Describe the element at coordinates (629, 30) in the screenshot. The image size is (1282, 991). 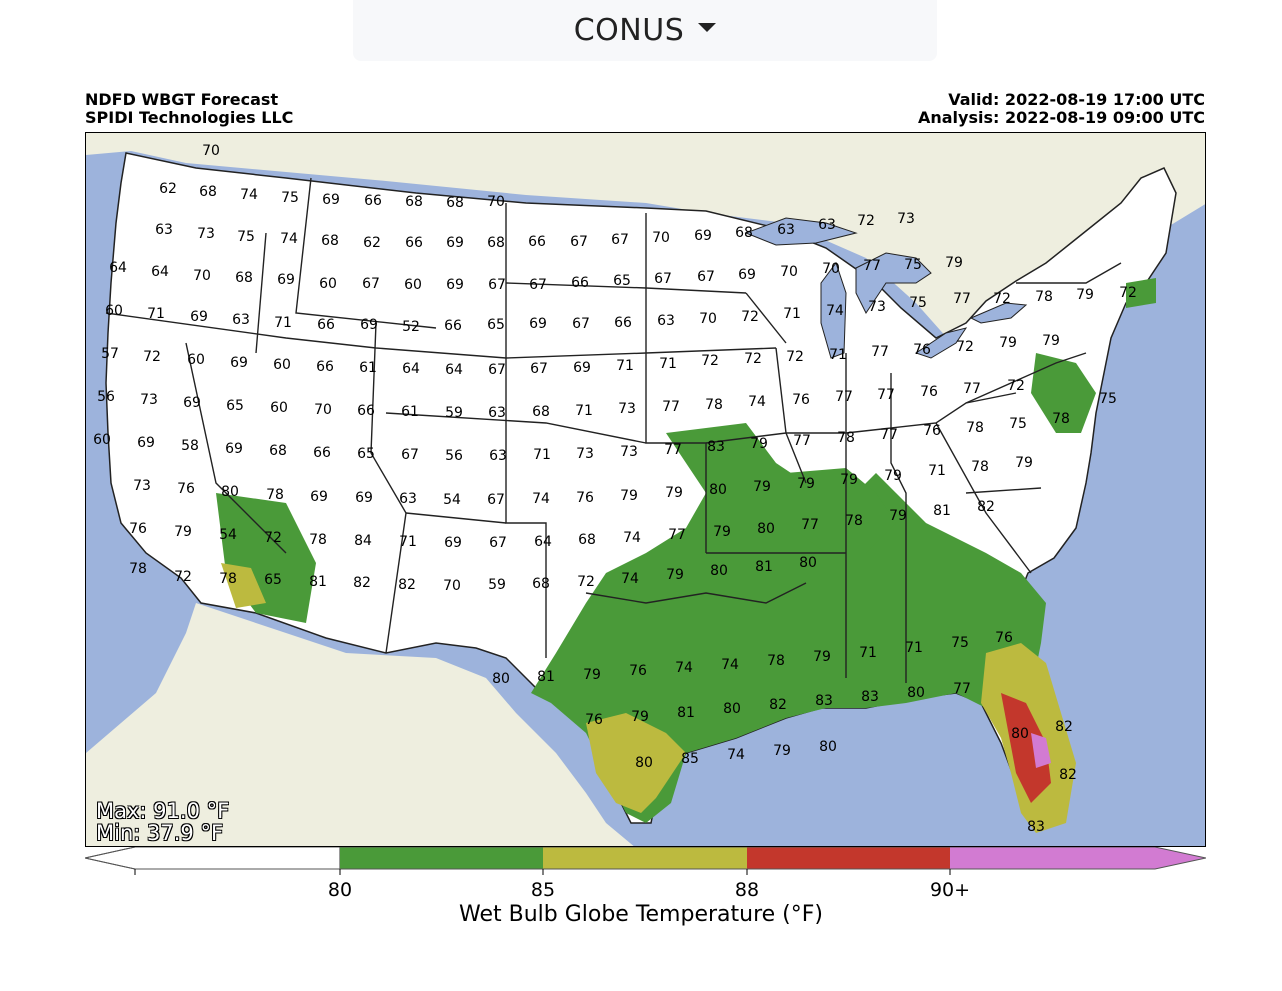
I see `region-selector-label: CONUS` at that location.